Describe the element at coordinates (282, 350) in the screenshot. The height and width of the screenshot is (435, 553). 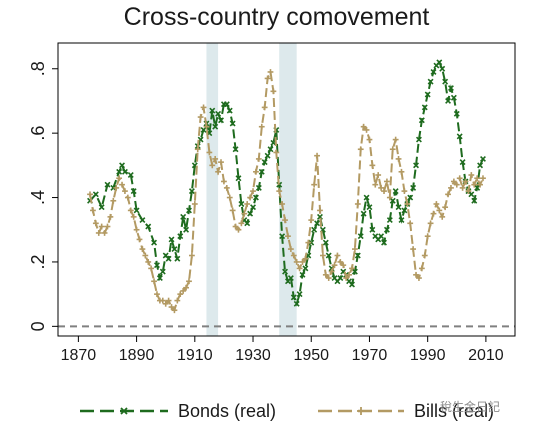
I see `x-axis: 1870 1890 1910 1930 1950 1970 1990 2010` at that location.